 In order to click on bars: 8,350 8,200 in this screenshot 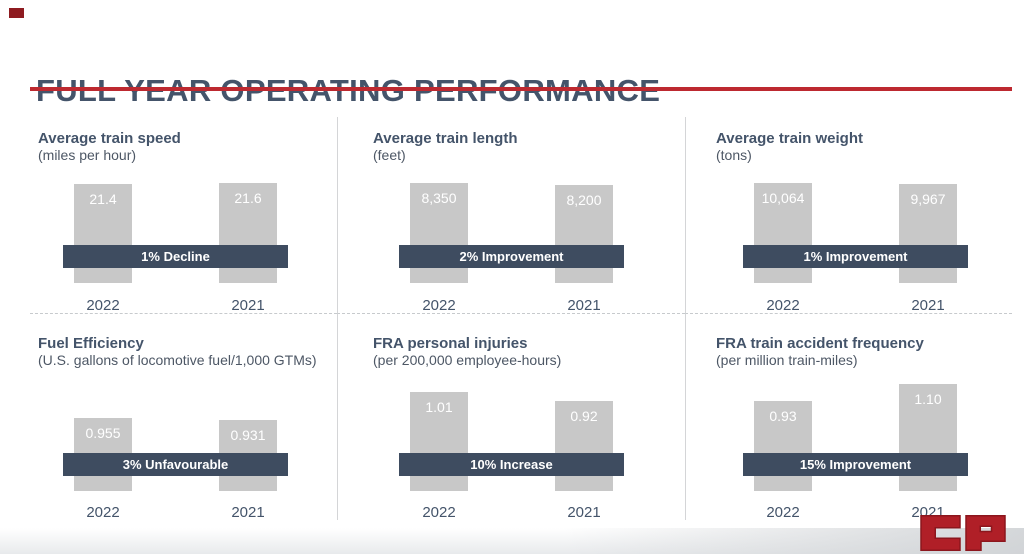, I will do `click(511, 233)`.